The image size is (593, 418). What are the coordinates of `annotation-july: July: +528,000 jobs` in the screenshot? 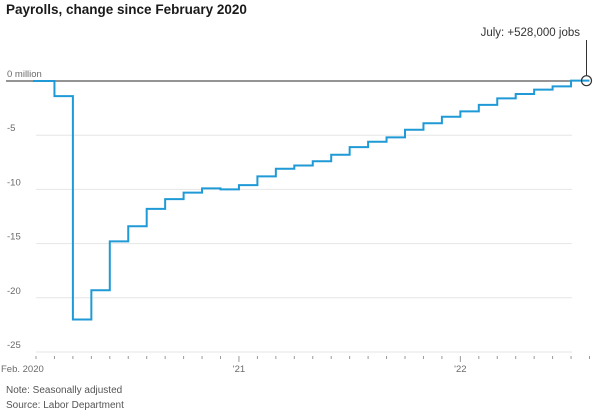 It's located at (537, 57).